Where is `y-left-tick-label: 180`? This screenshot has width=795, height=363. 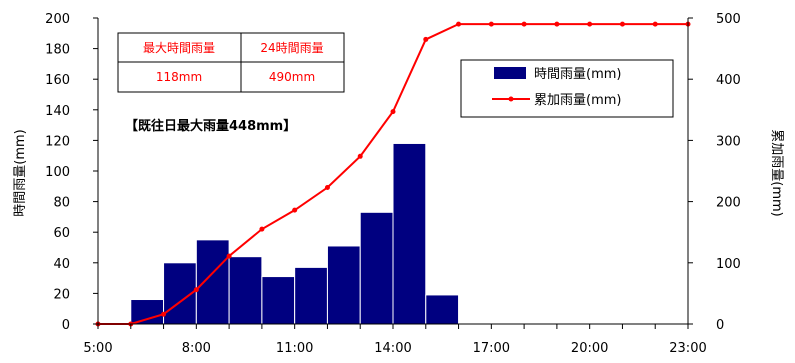
y-left-tick-label: 180 is located at coordinates (57, 50).